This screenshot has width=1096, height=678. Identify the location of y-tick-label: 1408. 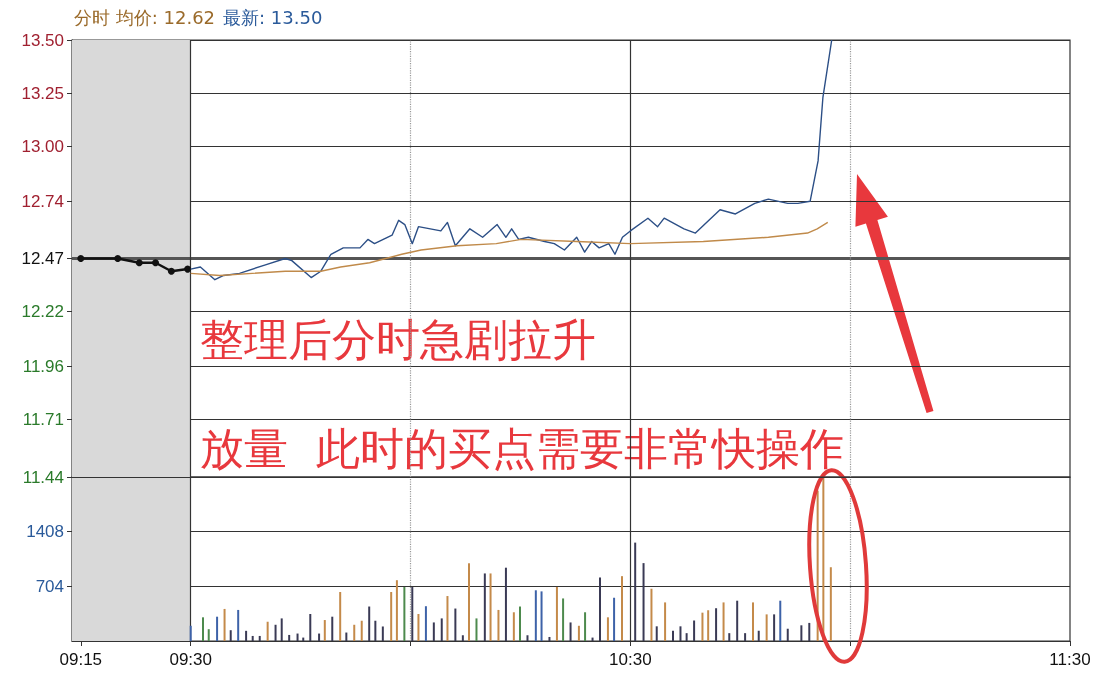
(45, 532).